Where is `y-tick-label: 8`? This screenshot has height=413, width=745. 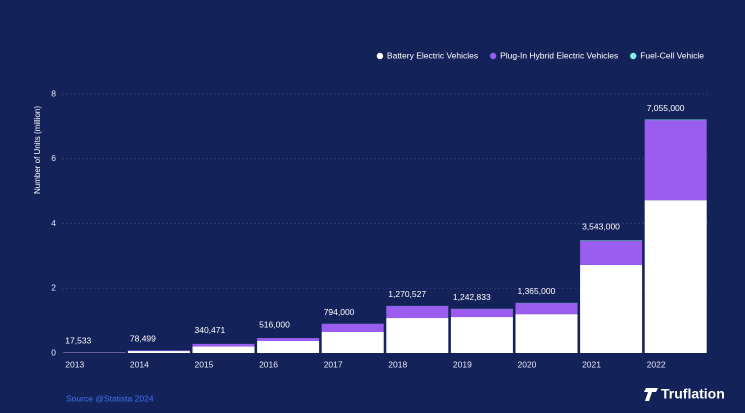 y-tick-label: 8 is located at coordinates (53, 93).